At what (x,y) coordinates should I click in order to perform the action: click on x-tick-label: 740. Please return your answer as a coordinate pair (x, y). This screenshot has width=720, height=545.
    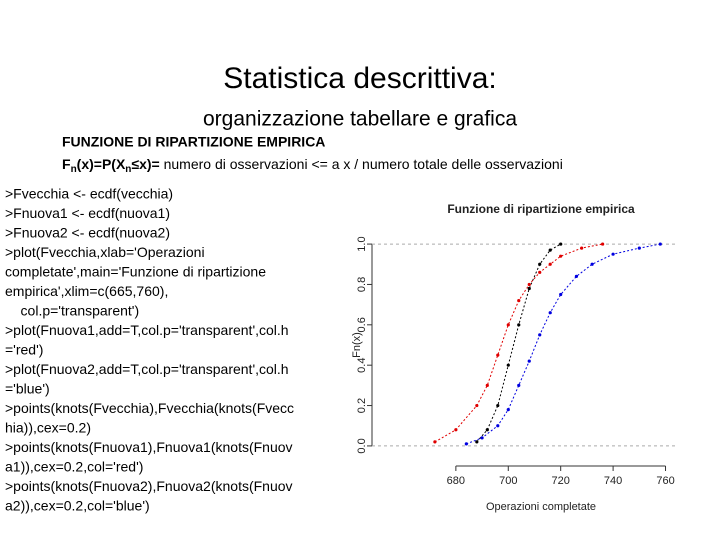
    Looking at the image, I should click on (613, 481).